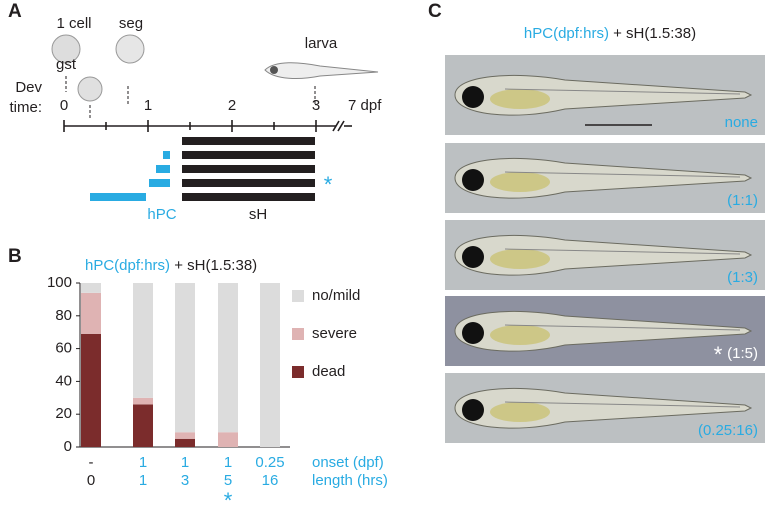 This screenshot has width=771, height=514. Describe the element at coordinates (64, 105) in the screenshot. I see `timeline-tick: 0` at that location.